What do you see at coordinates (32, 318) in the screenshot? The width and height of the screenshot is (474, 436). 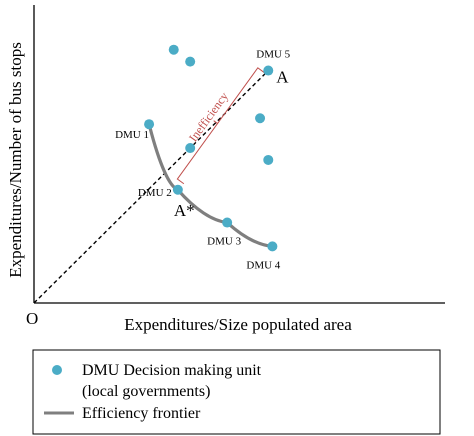 I see `origin-label: O` at bounding box center [32, 318].